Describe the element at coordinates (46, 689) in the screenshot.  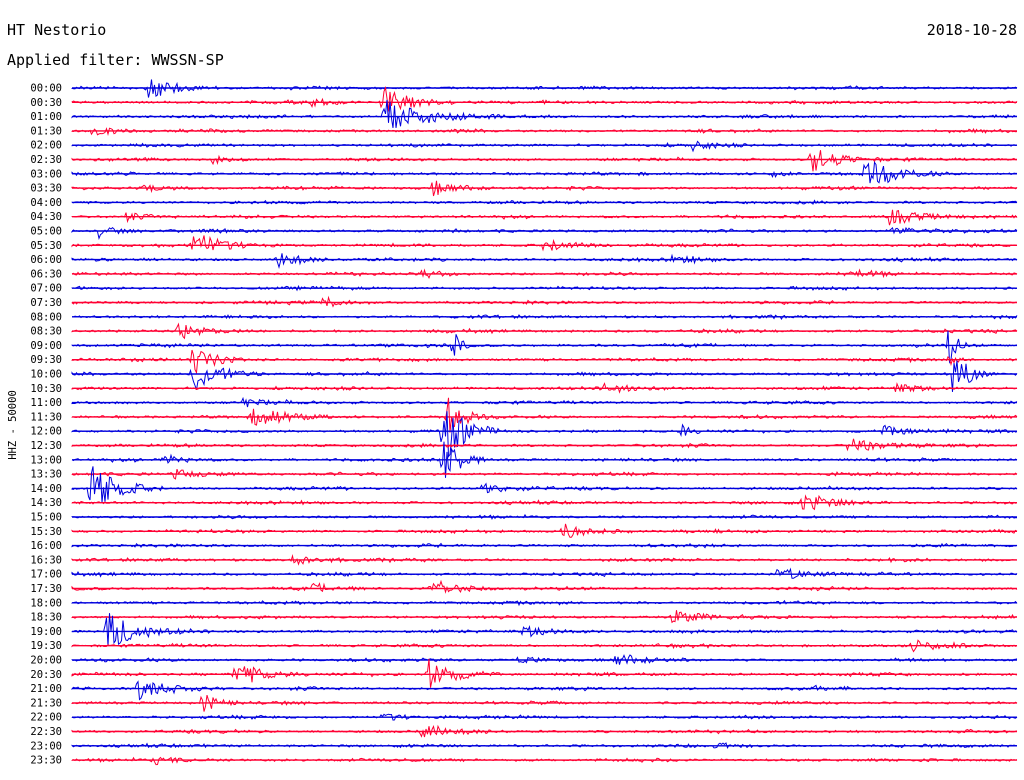
I see `time-tick-label: 21:00` at that location.